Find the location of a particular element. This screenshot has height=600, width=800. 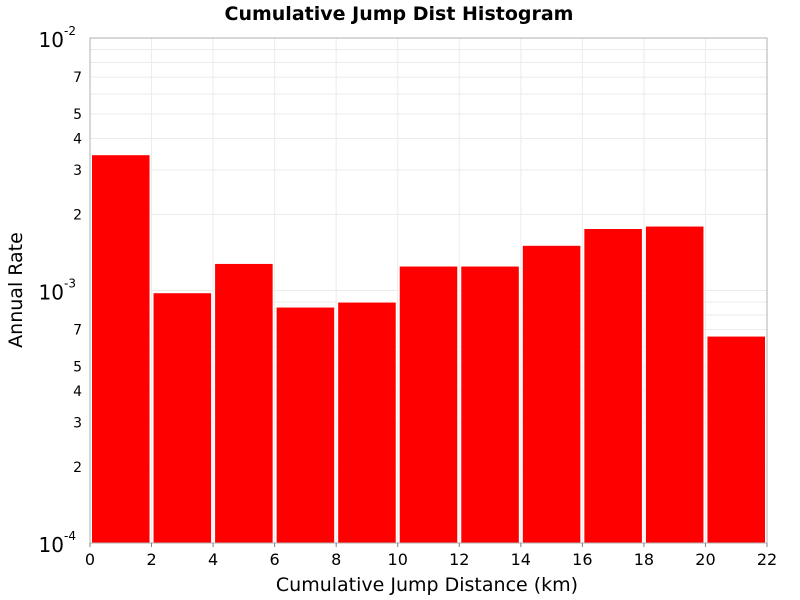

x-axis-label: Cumulative Jump Distance (km) is located at coordinates (427, 585).